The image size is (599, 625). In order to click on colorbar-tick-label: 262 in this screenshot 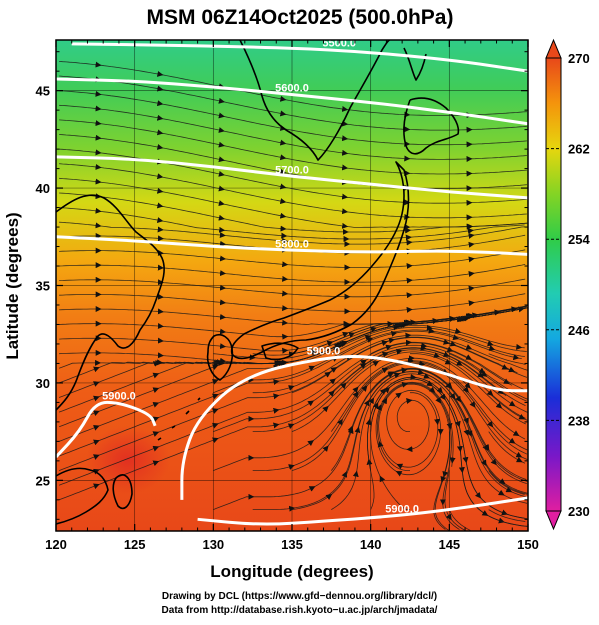, I will do `click(579, 149)`.